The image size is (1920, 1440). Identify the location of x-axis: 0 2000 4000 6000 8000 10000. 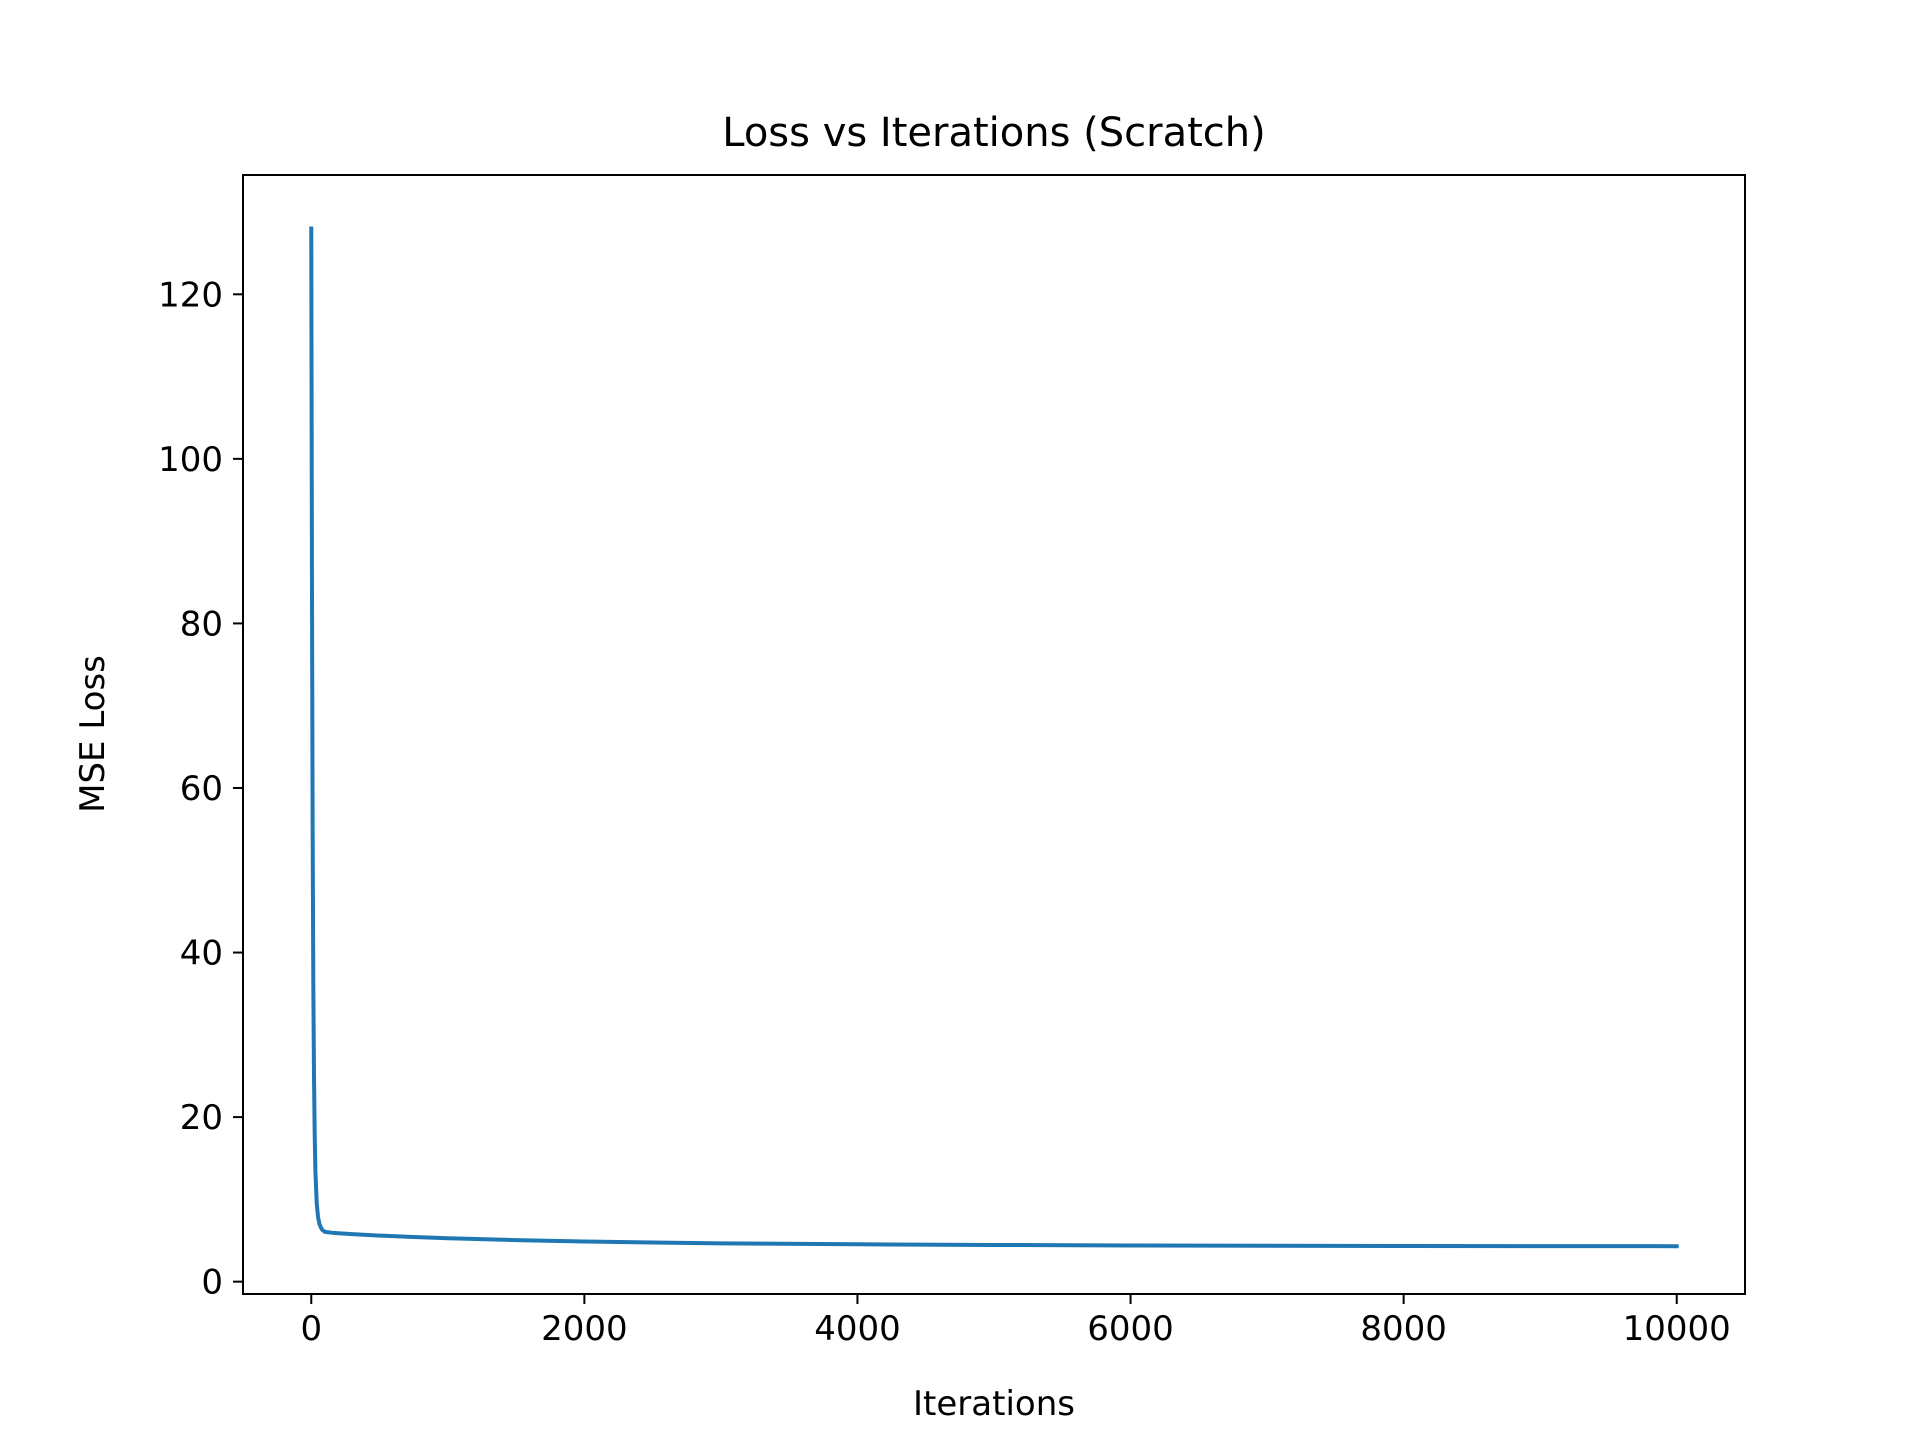
(1015, 1321).